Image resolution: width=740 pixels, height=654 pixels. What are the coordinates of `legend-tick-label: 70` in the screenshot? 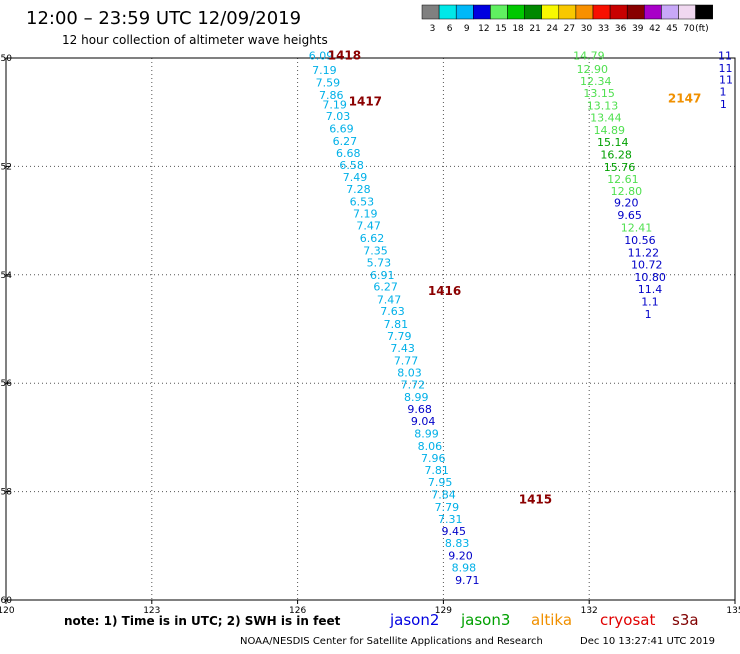 It's located at (689, 29).